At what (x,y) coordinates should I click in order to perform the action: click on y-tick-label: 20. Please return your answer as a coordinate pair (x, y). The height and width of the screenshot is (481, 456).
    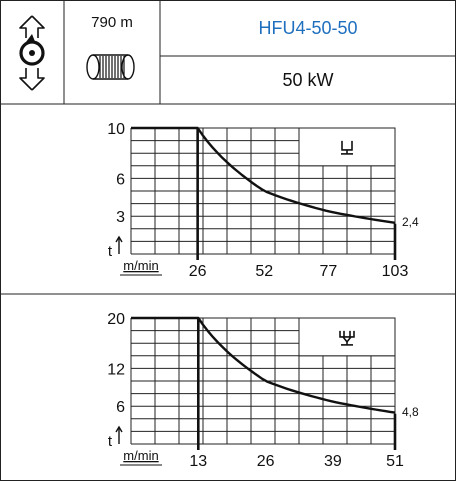
    Looking at the image, I should click on (116, 319).